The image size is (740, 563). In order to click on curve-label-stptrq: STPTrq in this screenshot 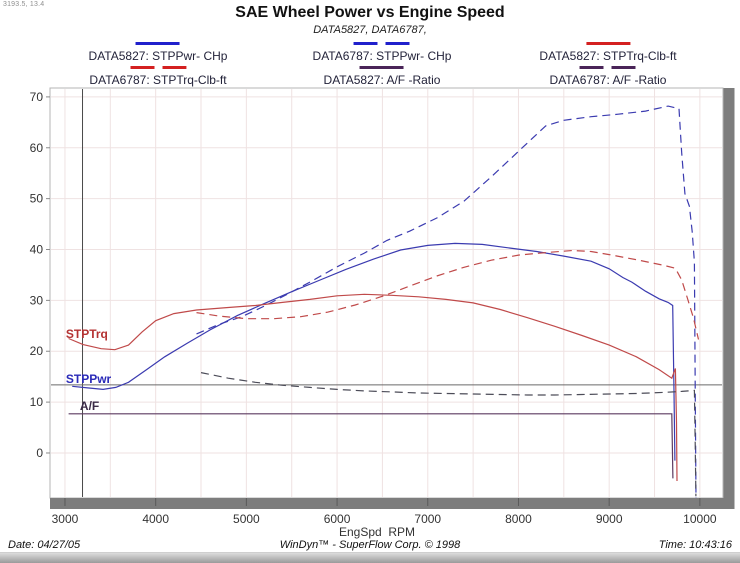, I will do `click(86, 333)`.